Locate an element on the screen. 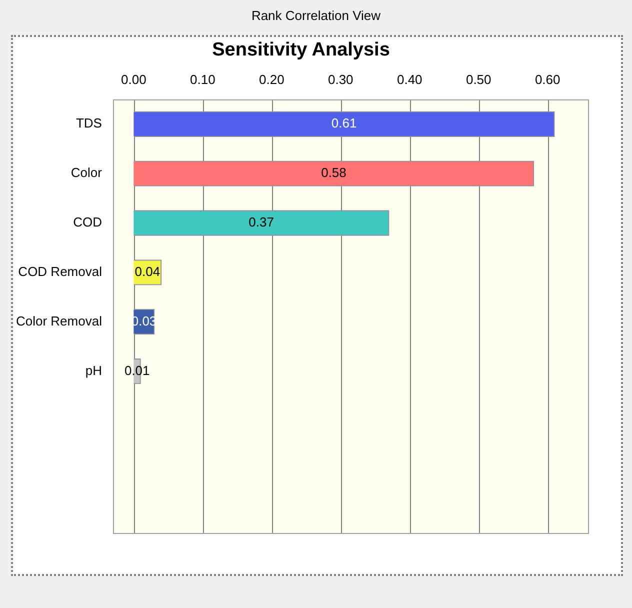 Image resolution: width=632 pixels, height=608 pixels. x-tick-label: 0.20 is located at coordinates (271, 80).